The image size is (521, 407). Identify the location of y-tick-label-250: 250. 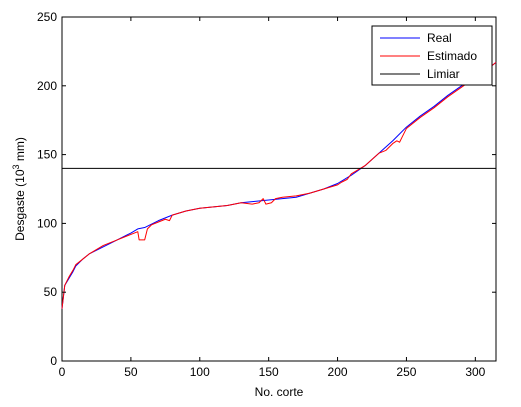
(47, 17).